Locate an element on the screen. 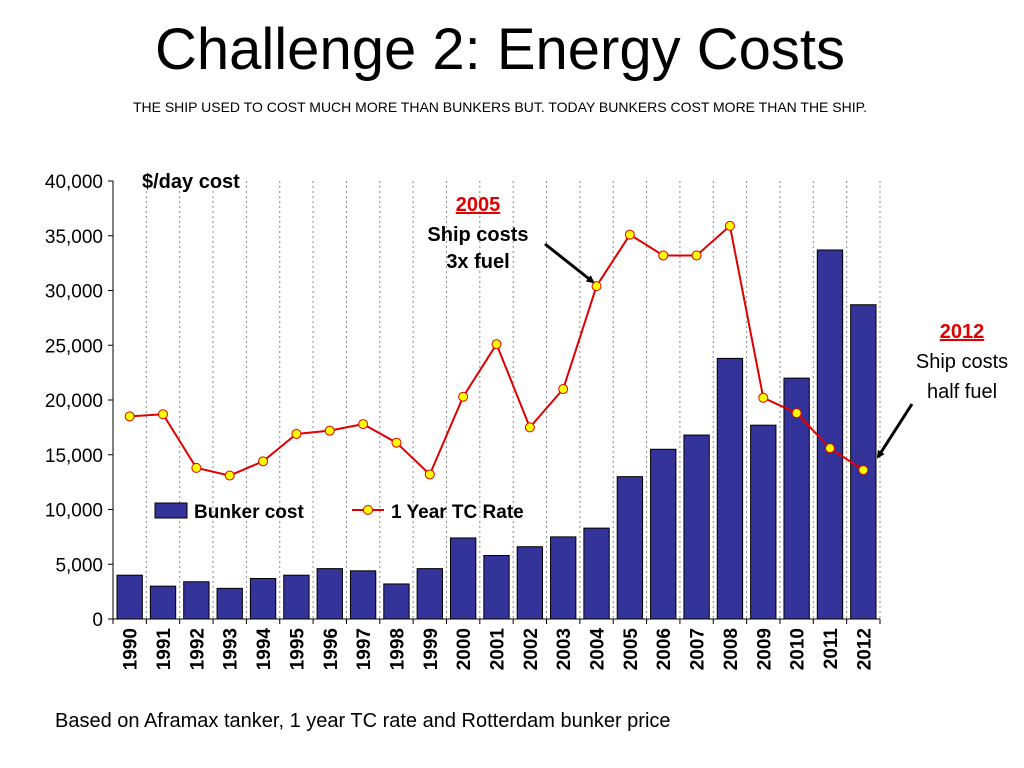 Image resolution: width=1024 pixels, height=768 pixels. x-tick-label: 1998 is located at coordinates (397, 649).